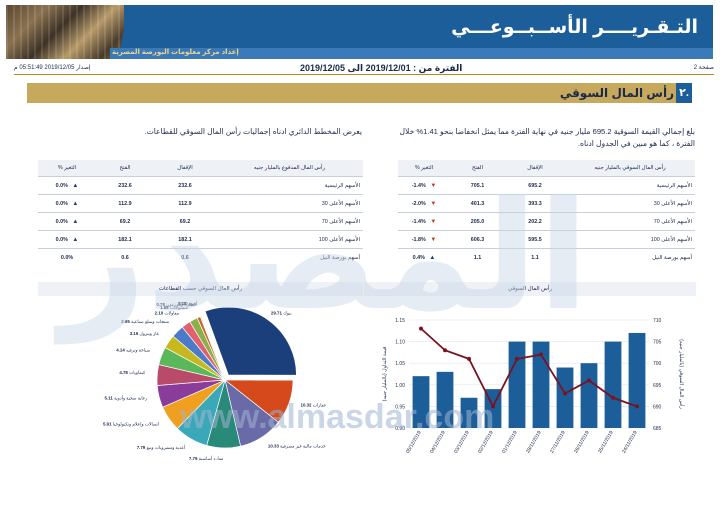  What do you see at coordinates (137, 372) in the screenshot?
I see `slice-name: كيماويات` at bounding box center [137, 372].